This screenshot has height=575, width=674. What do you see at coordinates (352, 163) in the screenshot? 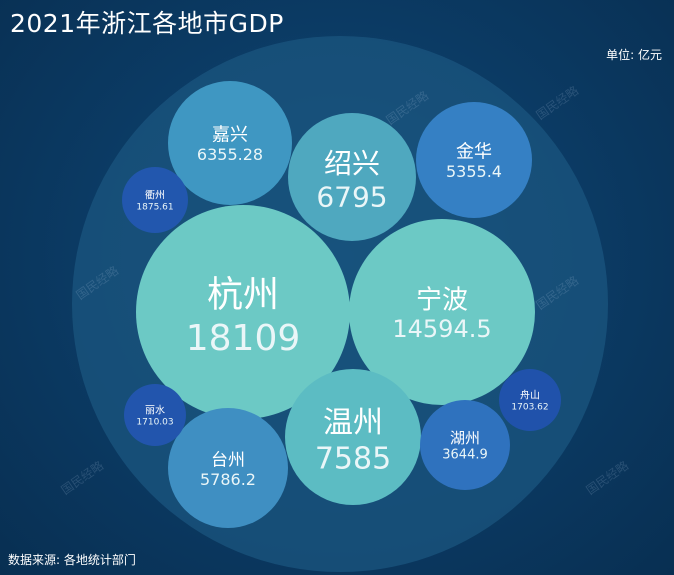
I see `bubble-label-shaoxing: 绍兴` at bounding box center [352, 163].